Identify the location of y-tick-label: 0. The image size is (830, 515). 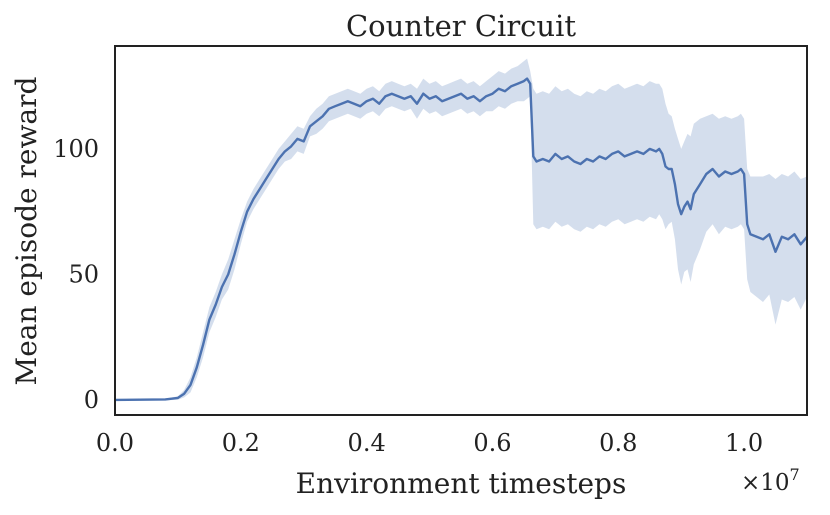
(91, 400).